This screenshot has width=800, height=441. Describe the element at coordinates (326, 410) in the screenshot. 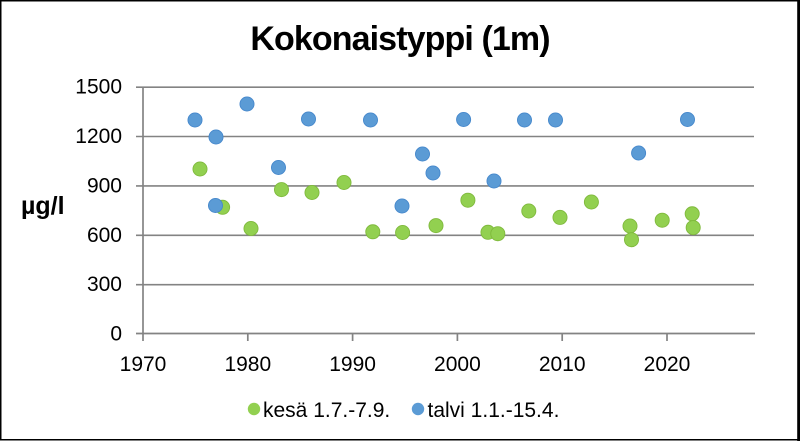

I see `svg-text: kesä 1.7.-7.9.` at that location.